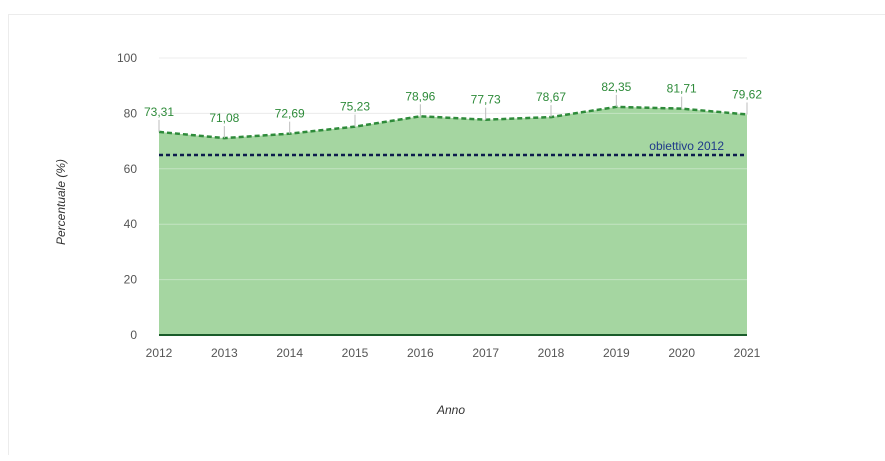 This screenshot has height=461, width=885. Describe the element at coordinates (616, 87) in the screenshot. I see `data-label: 82,35` at that location.